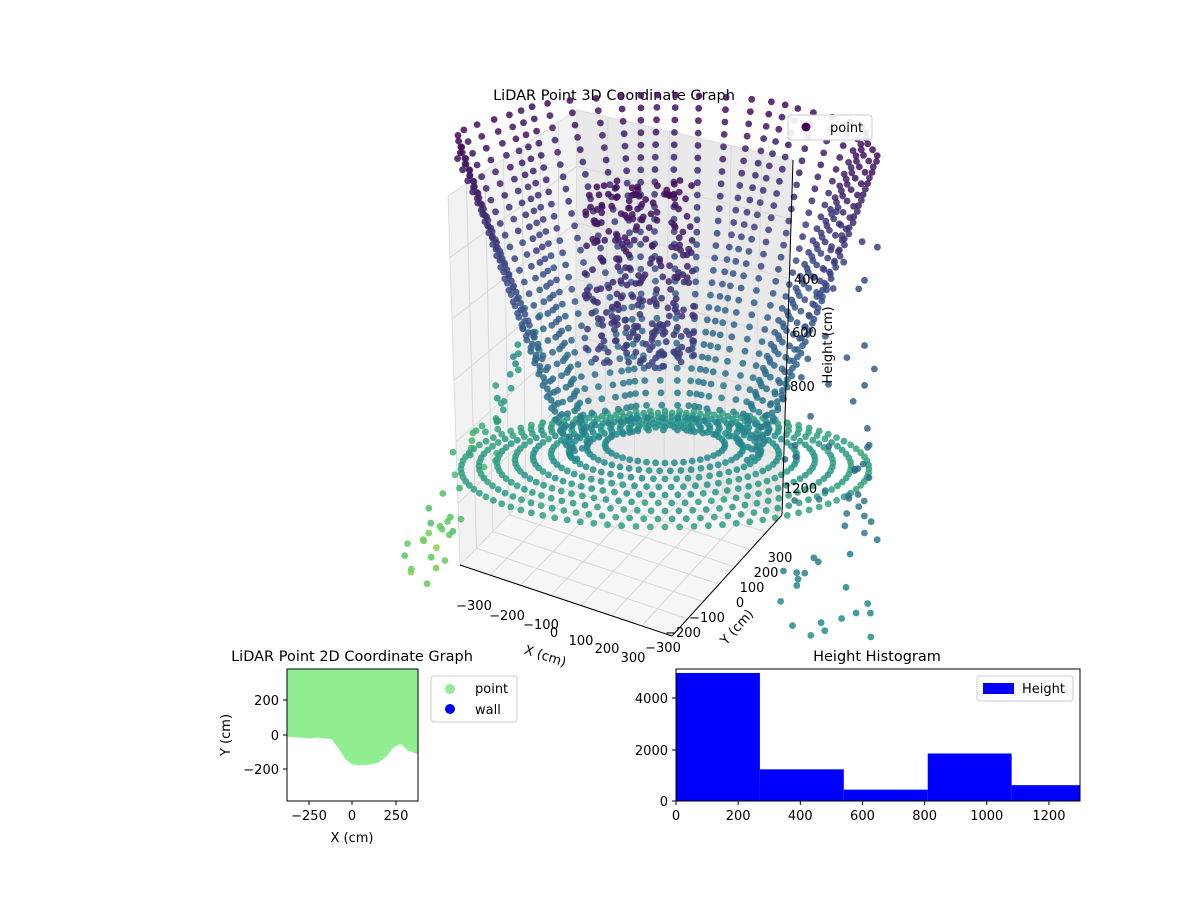 The image size is (1200, 900). Describe the element at coordinates (1043, 689) in the screenshot. I see `legend-label-height: Height` at that location.